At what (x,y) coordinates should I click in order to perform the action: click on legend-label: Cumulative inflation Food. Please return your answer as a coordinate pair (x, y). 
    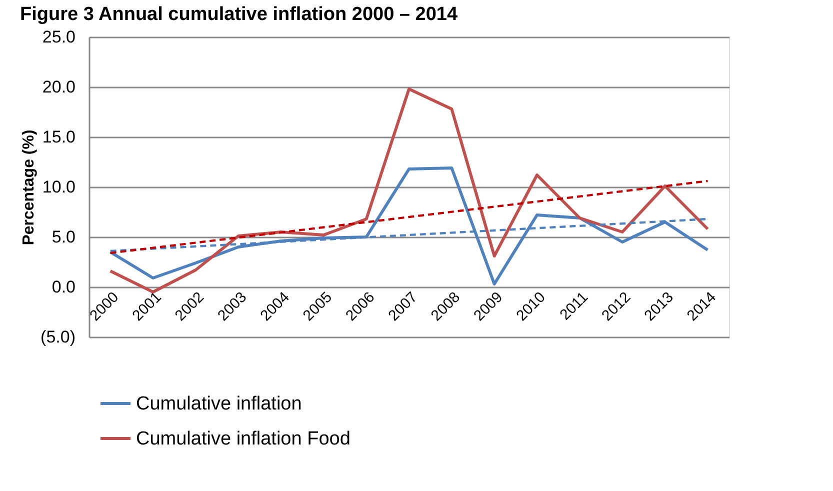
    Looking at the image, I should click on (243, 439).